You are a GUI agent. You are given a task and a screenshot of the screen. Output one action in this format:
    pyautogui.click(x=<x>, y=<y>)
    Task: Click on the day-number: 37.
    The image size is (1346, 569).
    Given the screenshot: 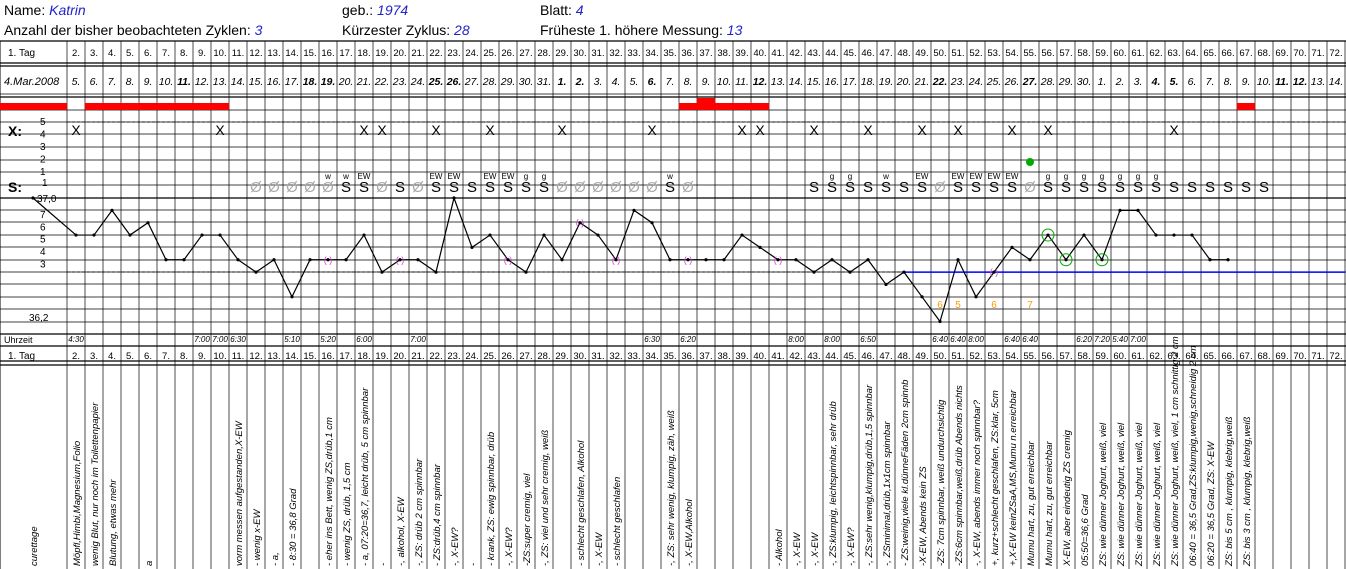 What is the action you would take?
    pyautogui.click(x=705, y=53)
    